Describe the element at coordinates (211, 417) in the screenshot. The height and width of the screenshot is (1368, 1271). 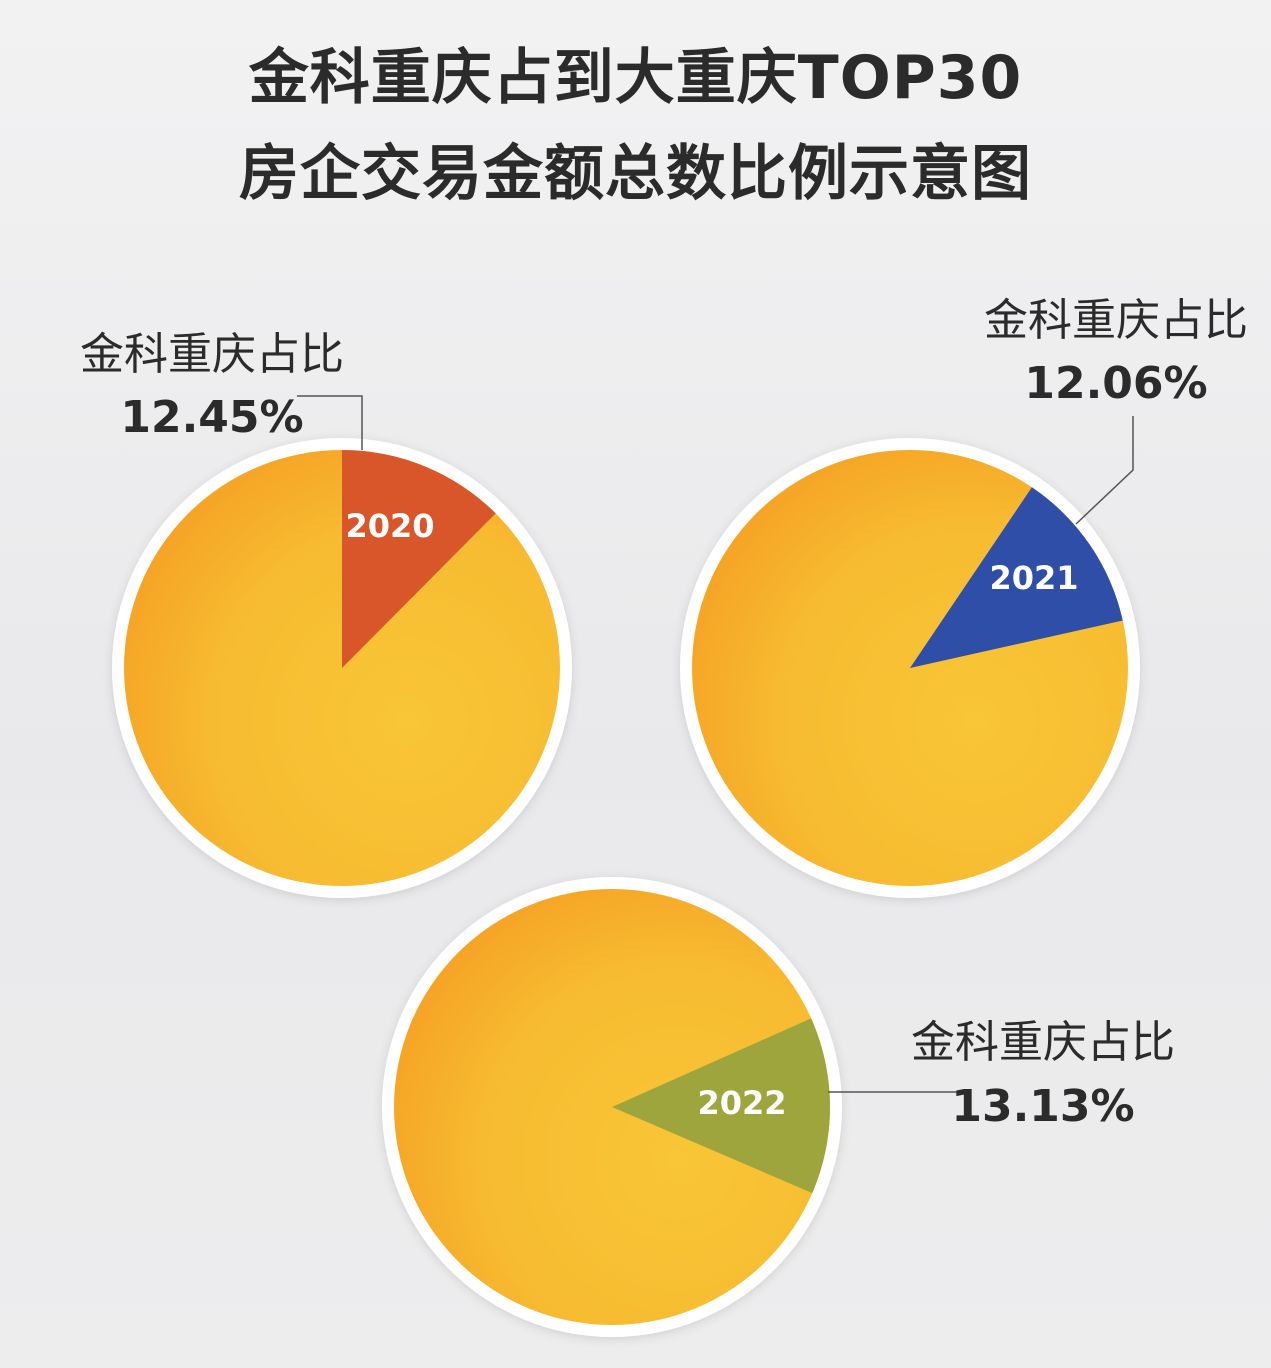
I see `share-value-label: 12.45%` at that location.